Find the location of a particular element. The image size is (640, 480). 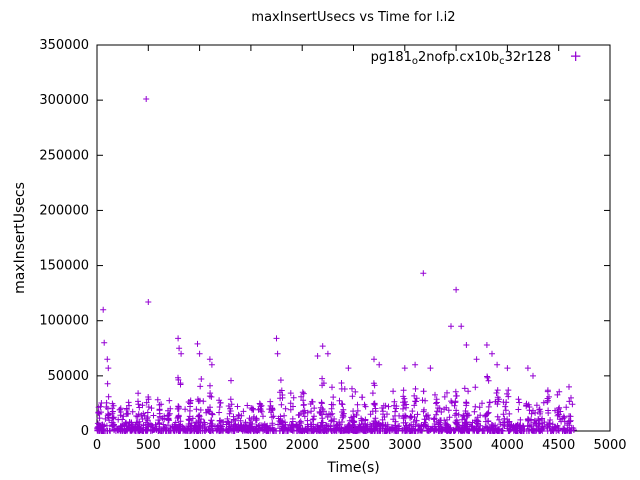

y-tick-label: 150000 is located at coordinates (64, 266).